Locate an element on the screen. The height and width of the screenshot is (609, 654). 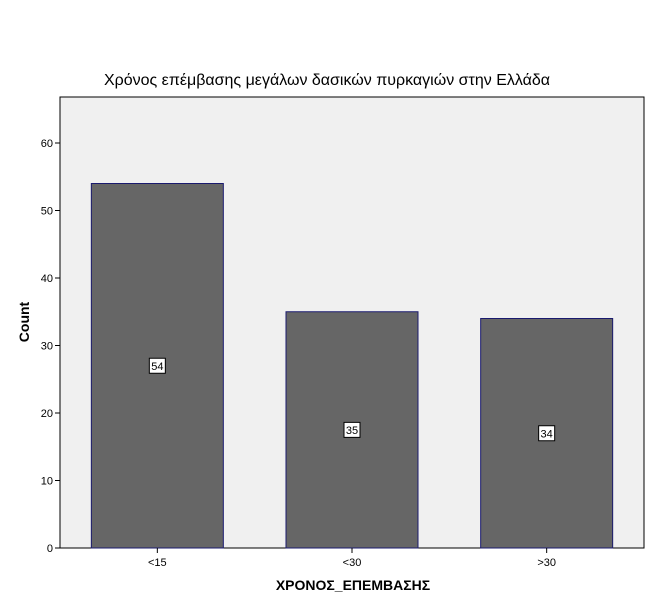
x-tick-label-1: <15 is located at coordinates (157, 563).